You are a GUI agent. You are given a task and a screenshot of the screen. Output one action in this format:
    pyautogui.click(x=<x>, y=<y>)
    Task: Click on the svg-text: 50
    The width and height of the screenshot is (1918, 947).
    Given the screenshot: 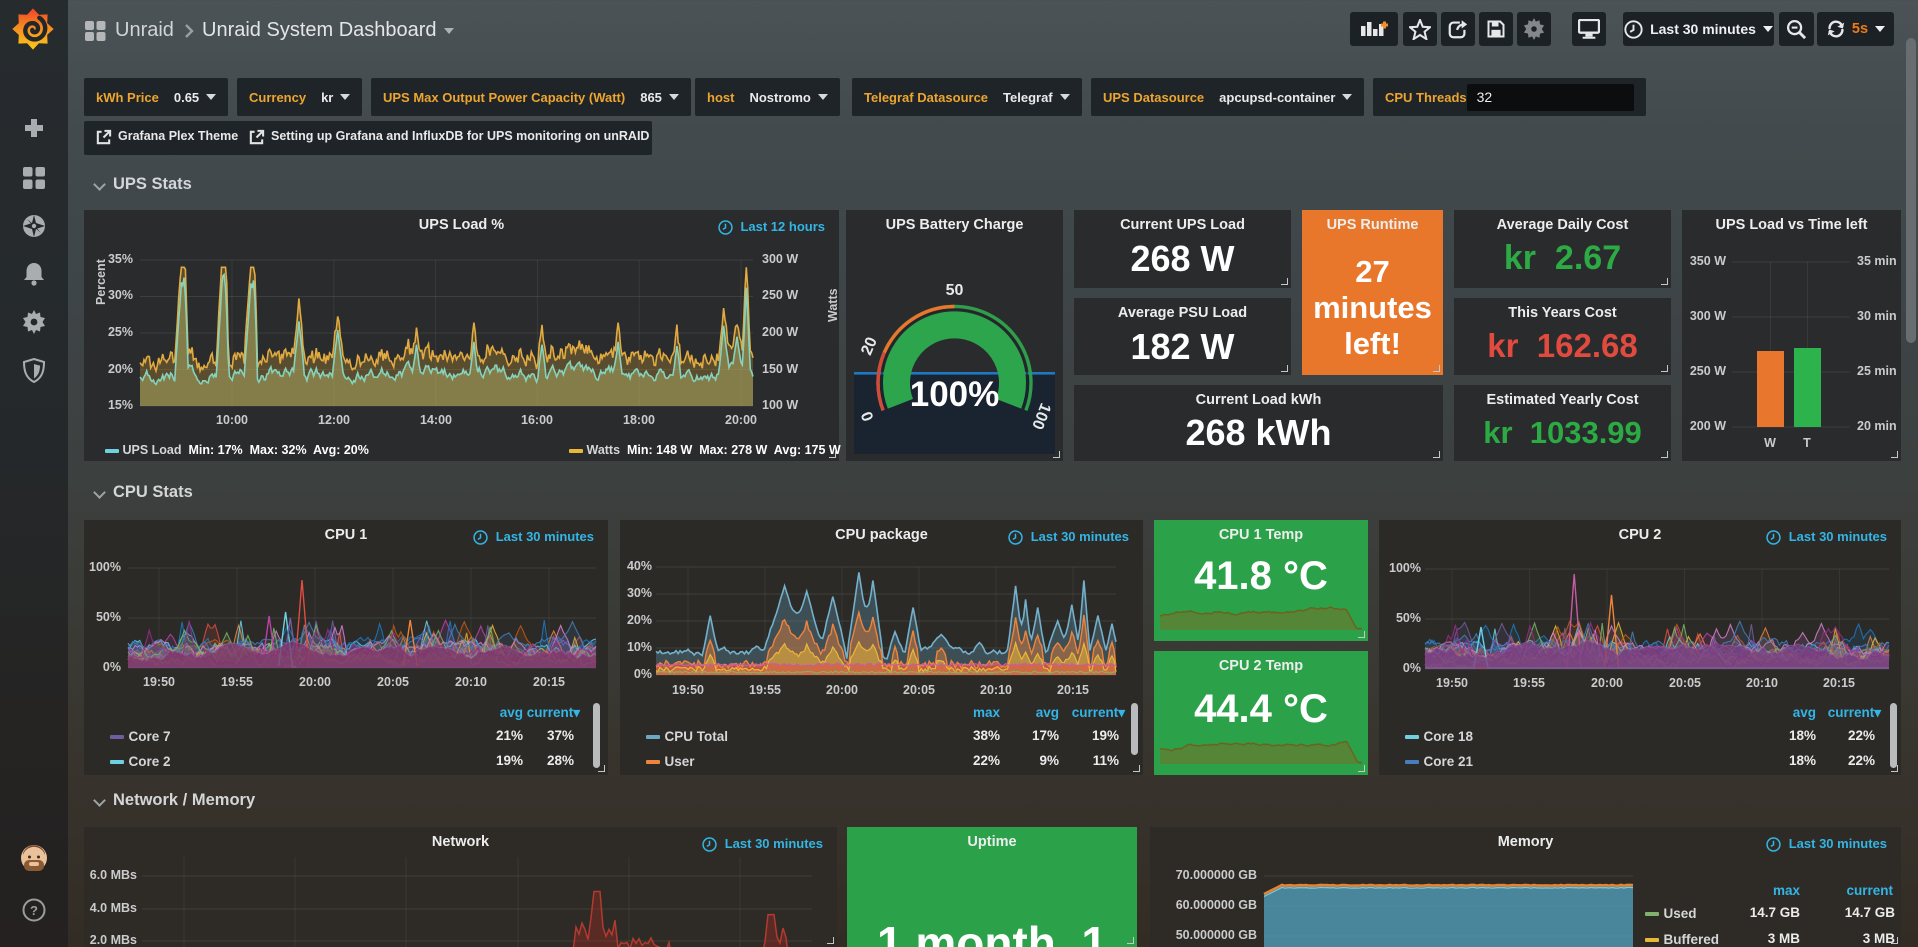 What is the action you would take?
    pyautogui.click(x=955, y=290)
    